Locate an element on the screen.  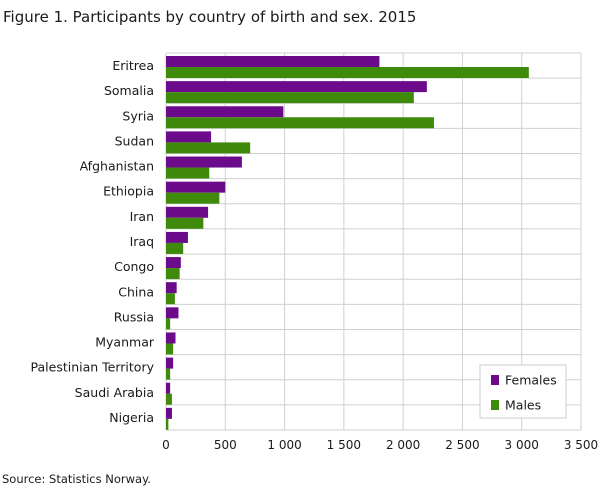
bar-females-eritrea is located at coordinates (273, 61).